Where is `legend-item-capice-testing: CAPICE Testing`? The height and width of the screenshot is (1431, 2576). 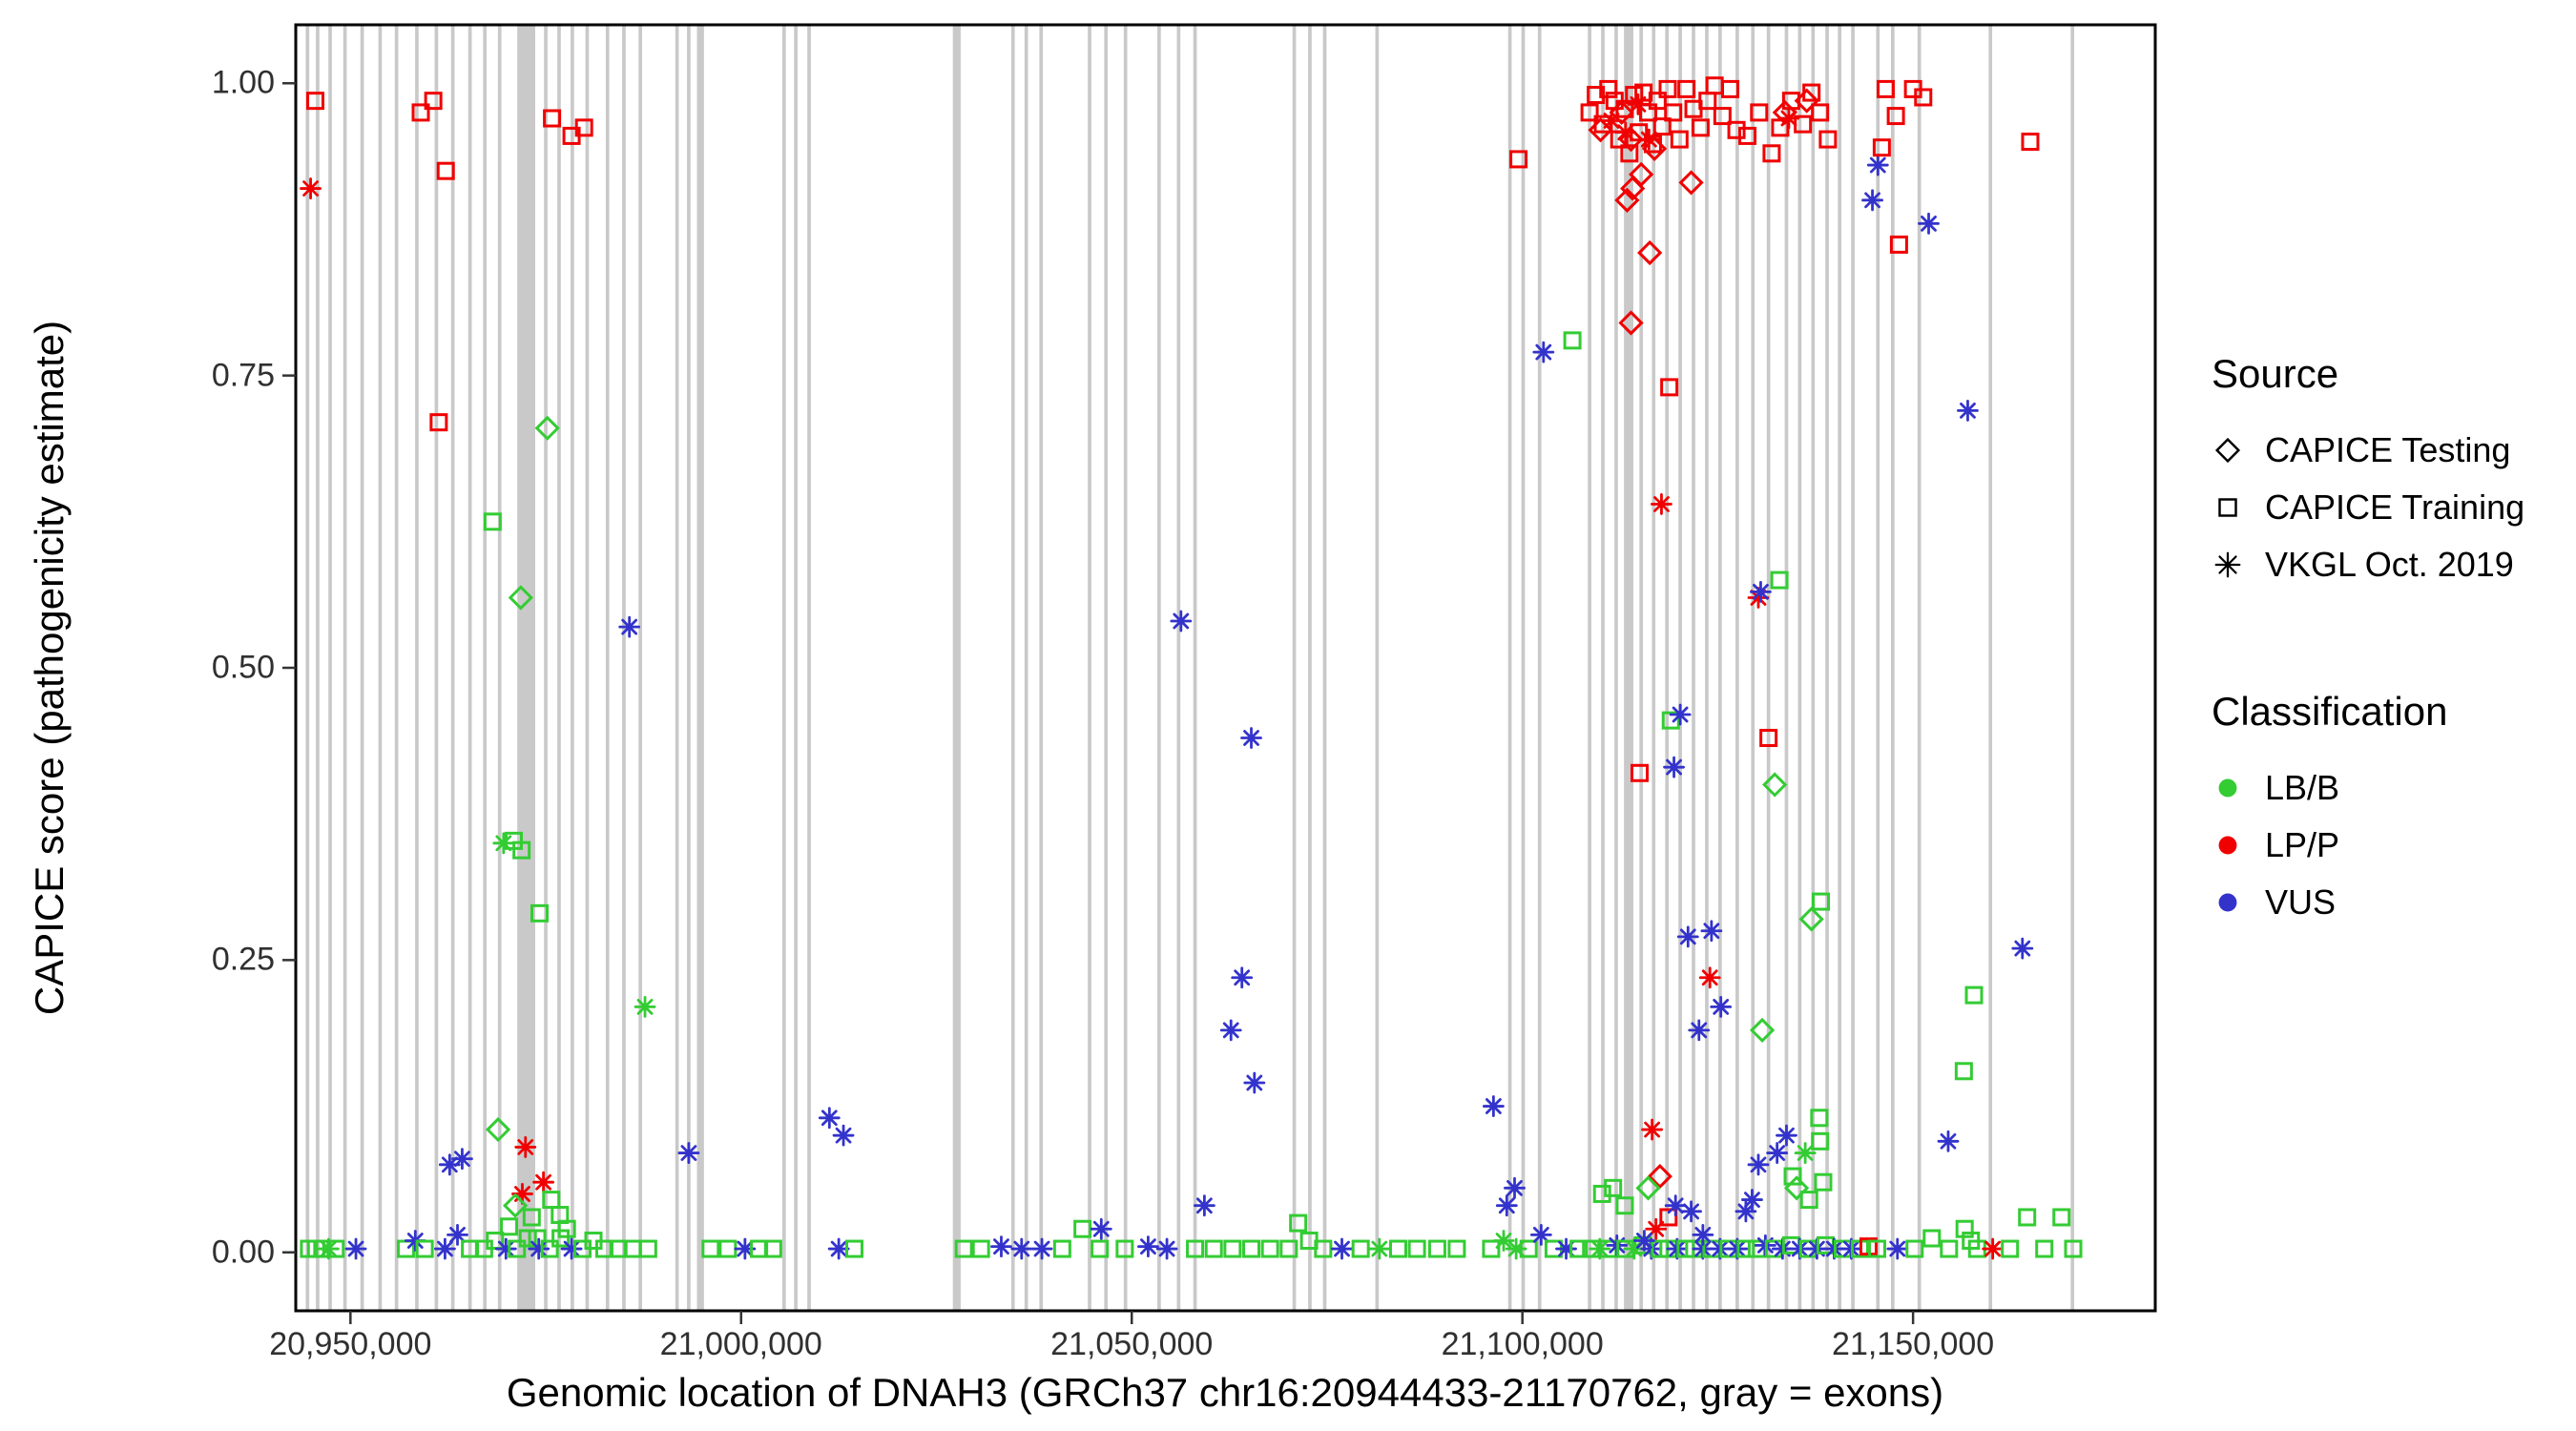 legend-item-capice-testing: CAPICE Testing is located at coordinates (2368, 450).